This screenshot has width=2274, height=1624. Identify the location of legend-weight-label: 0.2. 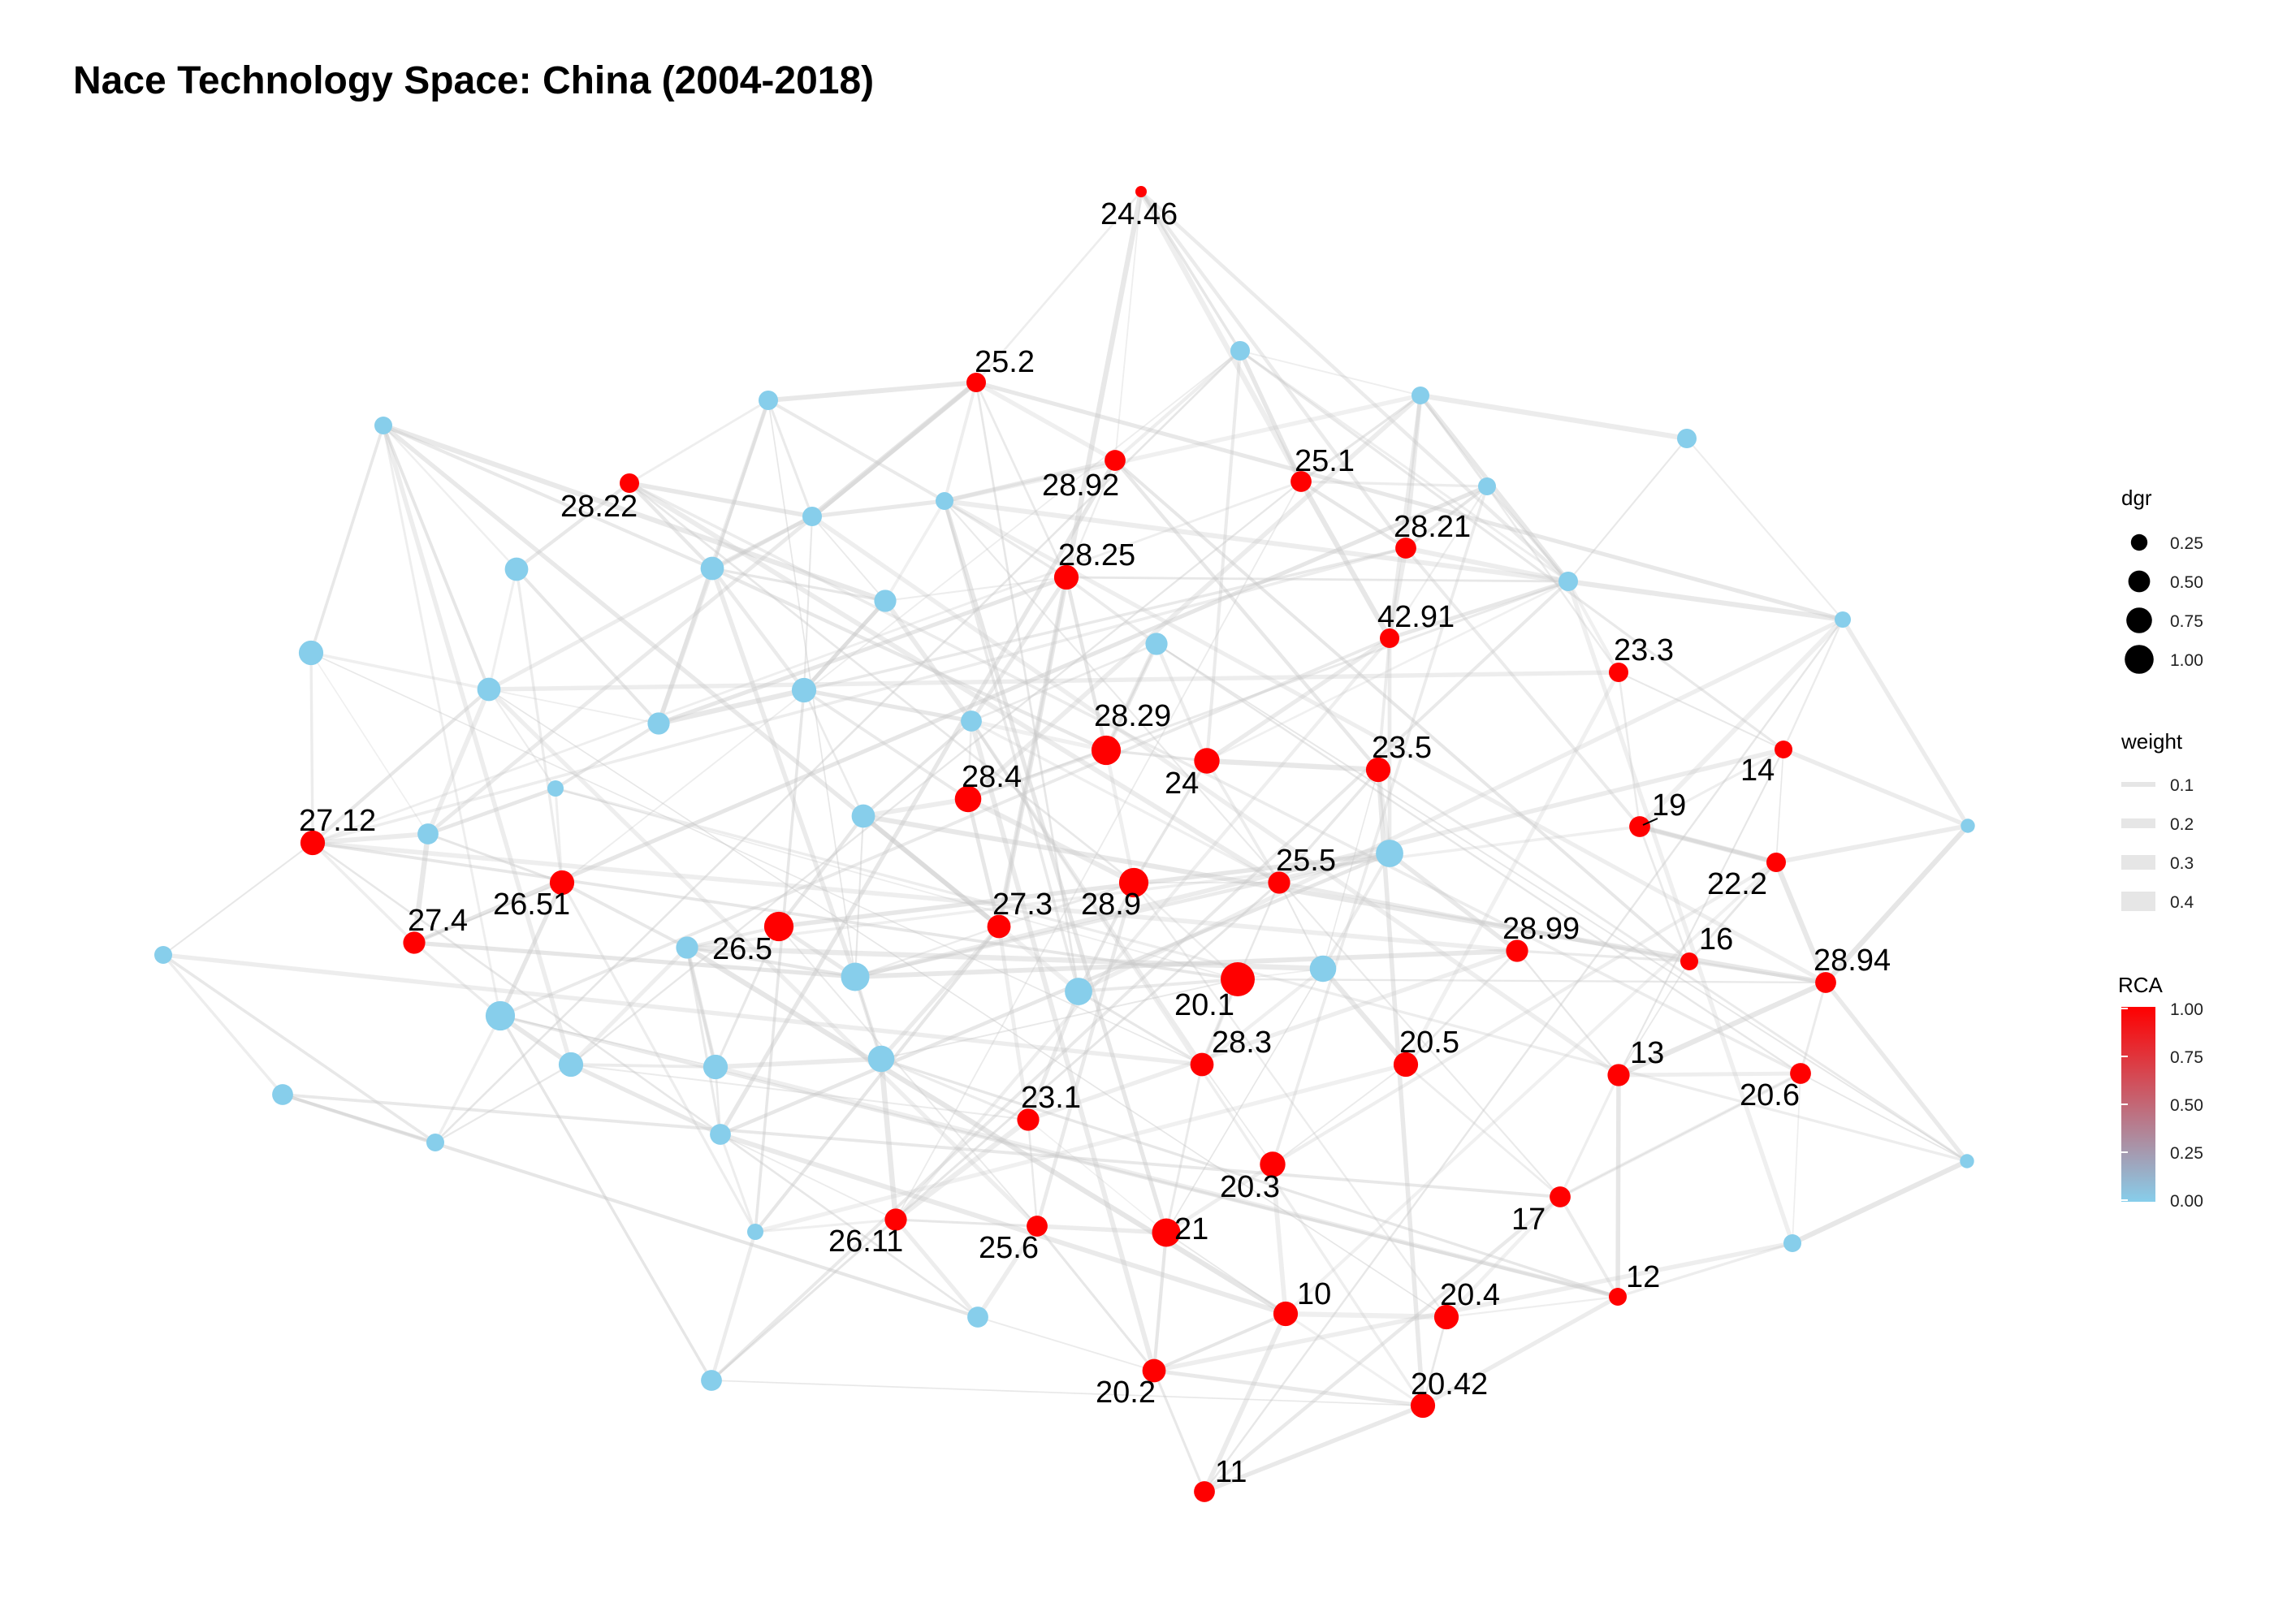
(2182, 825).